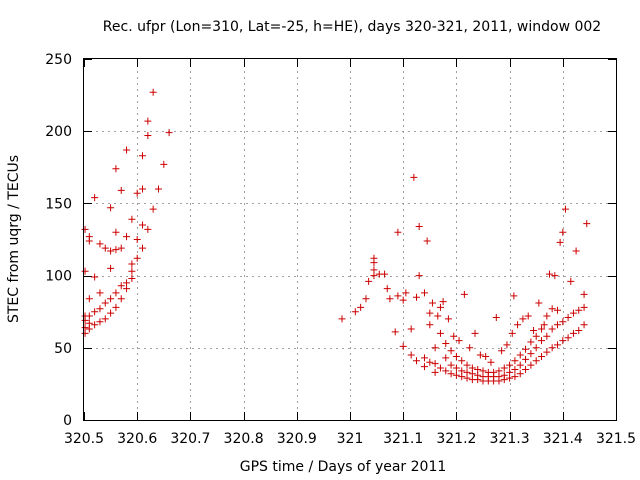 Image resolution: width=640 pixels, height=480 pixels. I want to click on x-tick-label: 321.4, so click(563, 439).